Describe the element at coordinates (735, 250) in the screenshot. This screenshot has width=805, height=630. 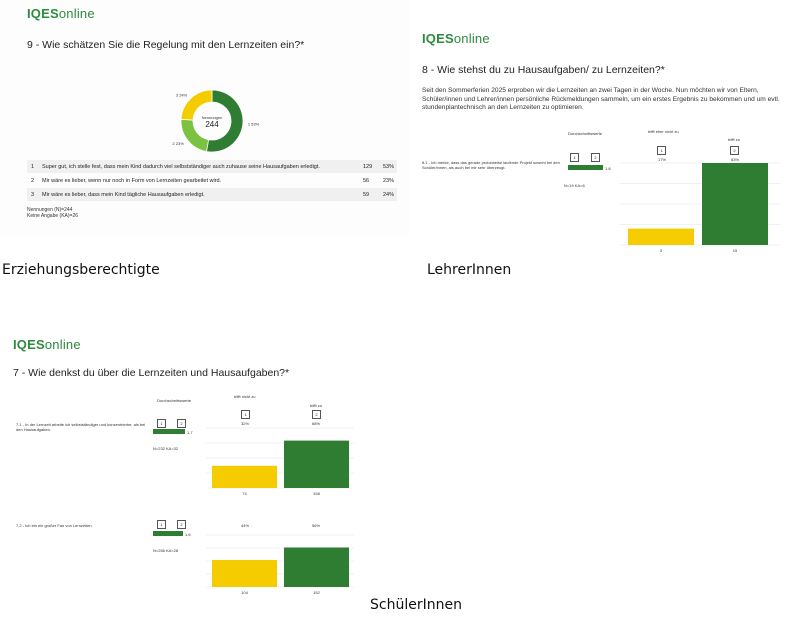
I see `bar-count-label: 15` at that location.